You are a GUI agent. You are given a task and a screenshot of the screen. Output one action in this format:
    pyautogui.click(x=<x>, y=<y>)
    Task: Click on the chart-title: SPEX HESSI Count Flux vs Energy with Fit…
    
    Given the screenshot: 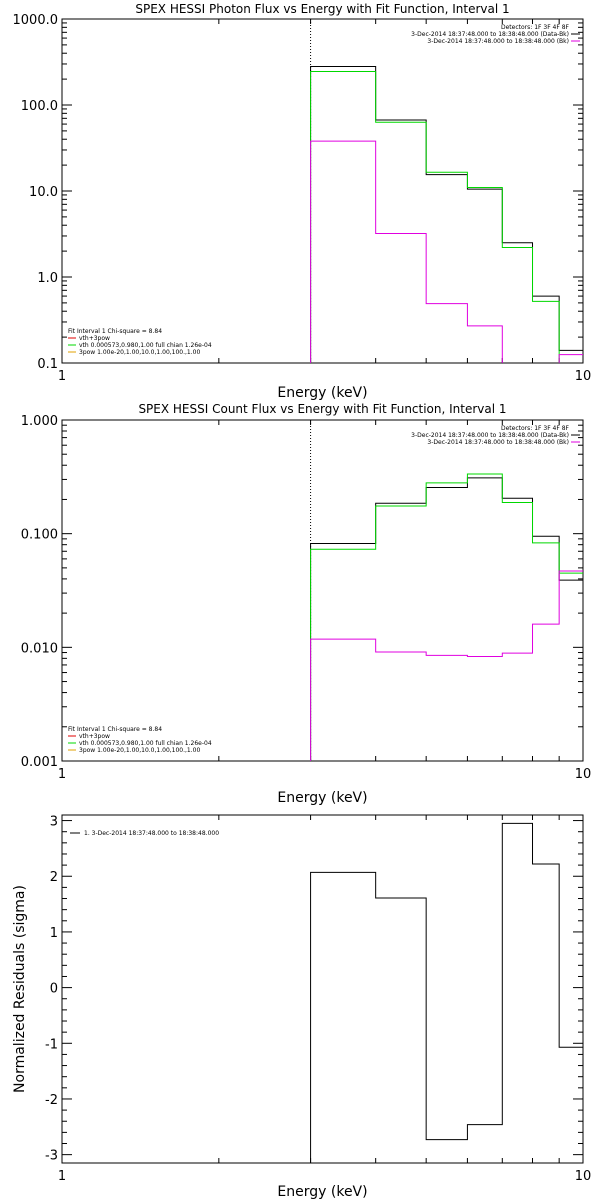 What is the action you would take?
    pyautogui.click(x=322, y=409)
    